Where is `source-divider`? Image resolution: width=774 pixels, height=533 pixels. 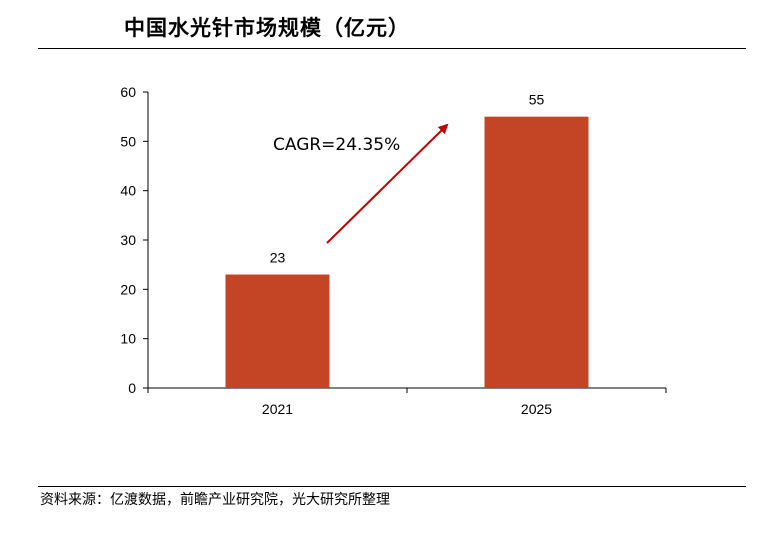
source-divider is located at coordinates (392, 486).